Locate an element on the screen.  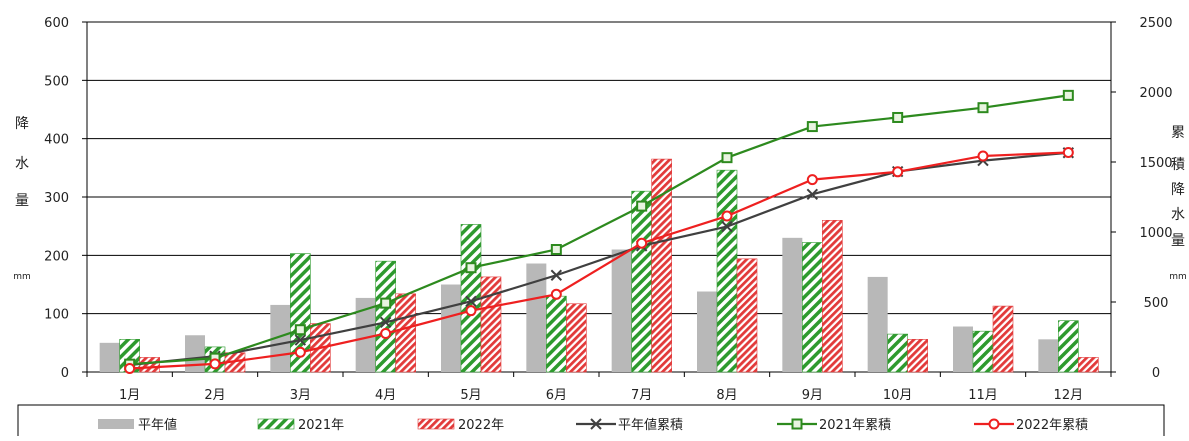
legend-label: 平年値 is located at coordinates (157, 425).